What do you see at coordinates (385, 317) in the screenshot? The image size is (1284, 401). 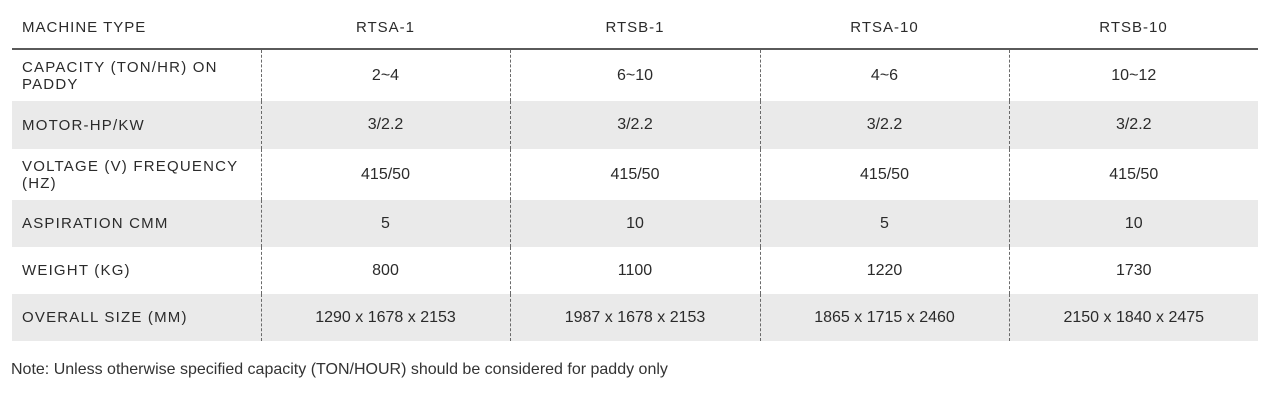 I see `table-cell: 1290 x 1678 x 2153` at bounding box center [385, 317].